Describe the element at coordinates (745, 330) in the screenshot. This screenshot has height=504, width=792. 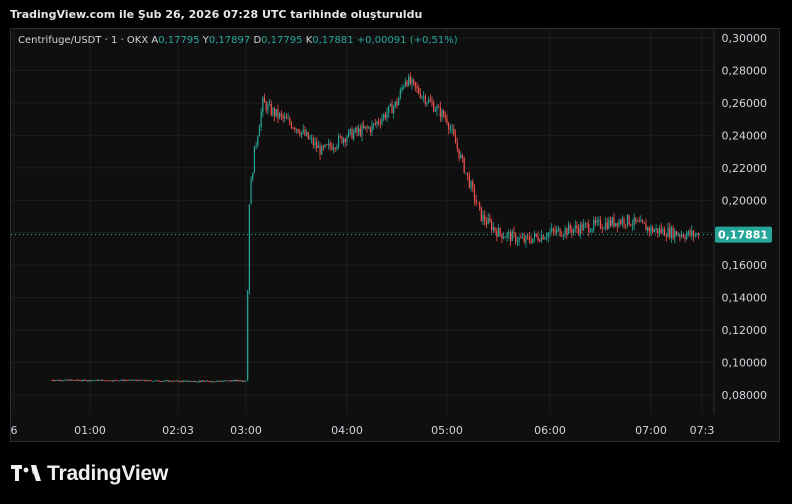
I see `y-tick-label: 0,12000` at that location.